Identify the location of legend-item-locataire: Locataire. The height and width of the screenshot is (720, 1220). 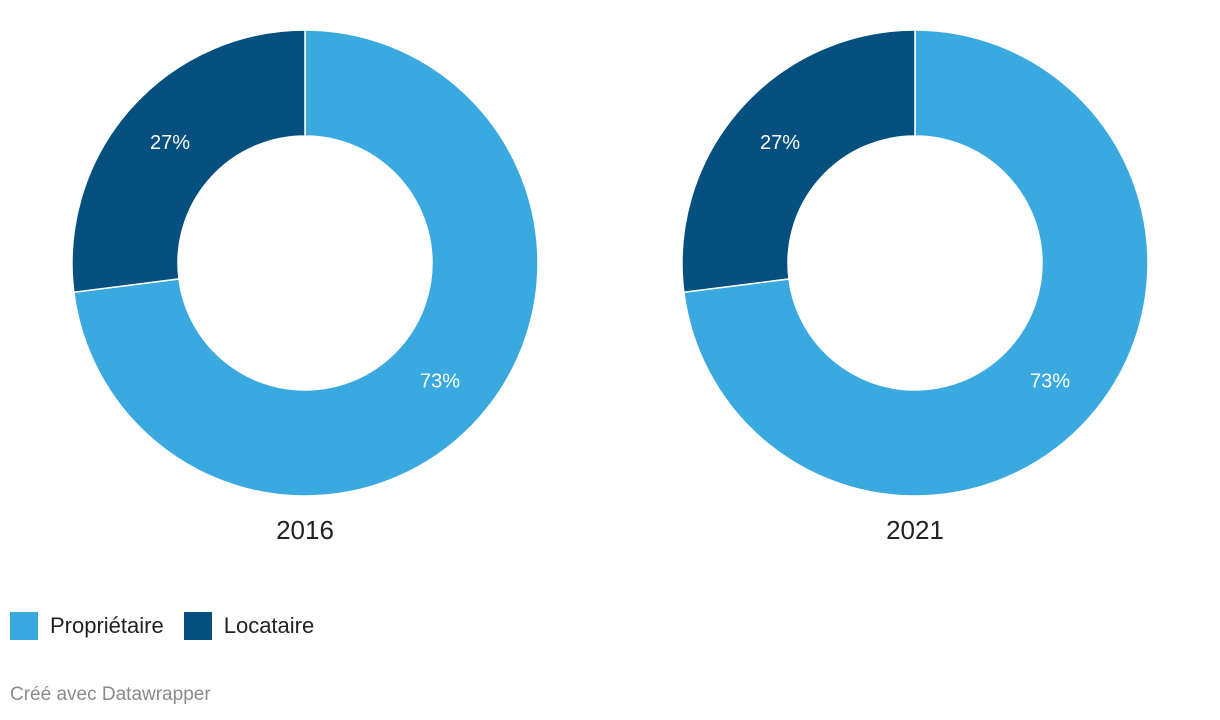
(249, 626).